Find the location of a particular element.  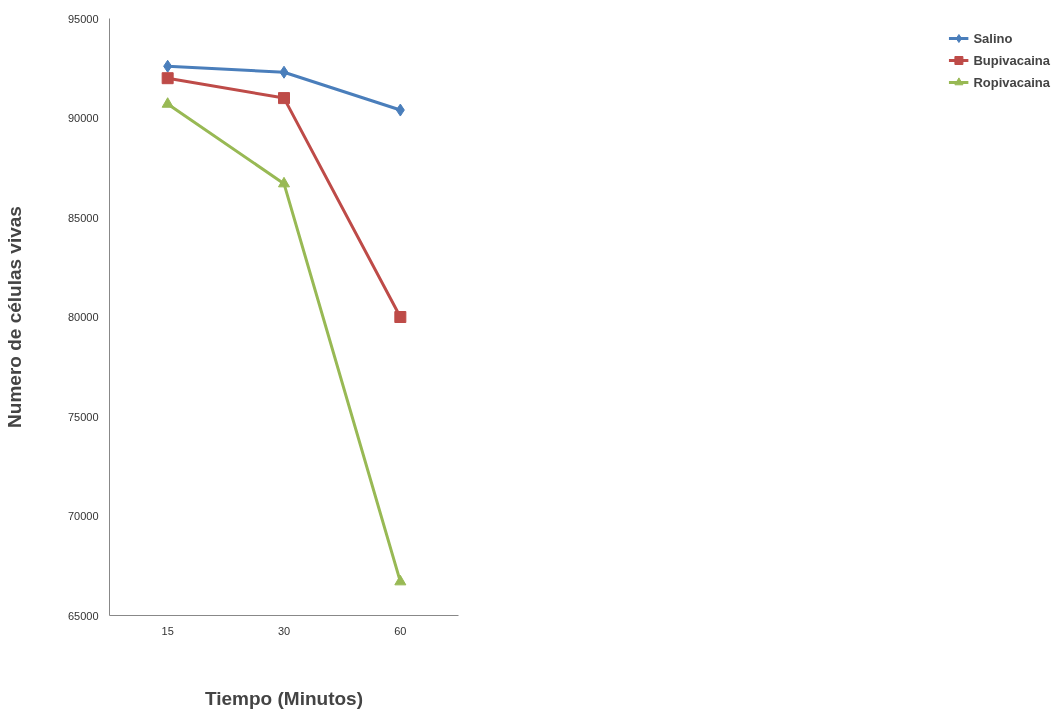

x-axis-title: Tiempo (Minutos) is located at coordinates (284, 698).